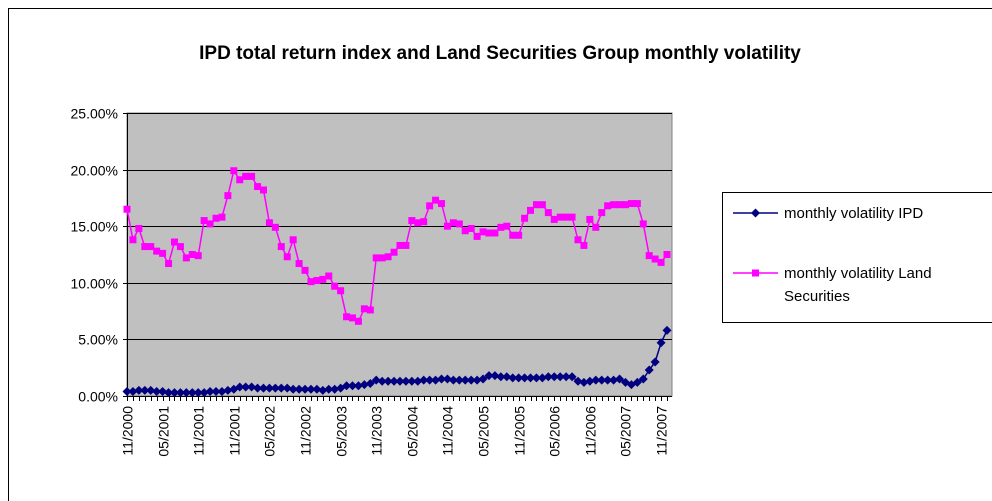 The height and width of the screenshot is (501, 992). Describe the element at coordinates (857, 257) in the screenshot. I see `legend-box` at that location.